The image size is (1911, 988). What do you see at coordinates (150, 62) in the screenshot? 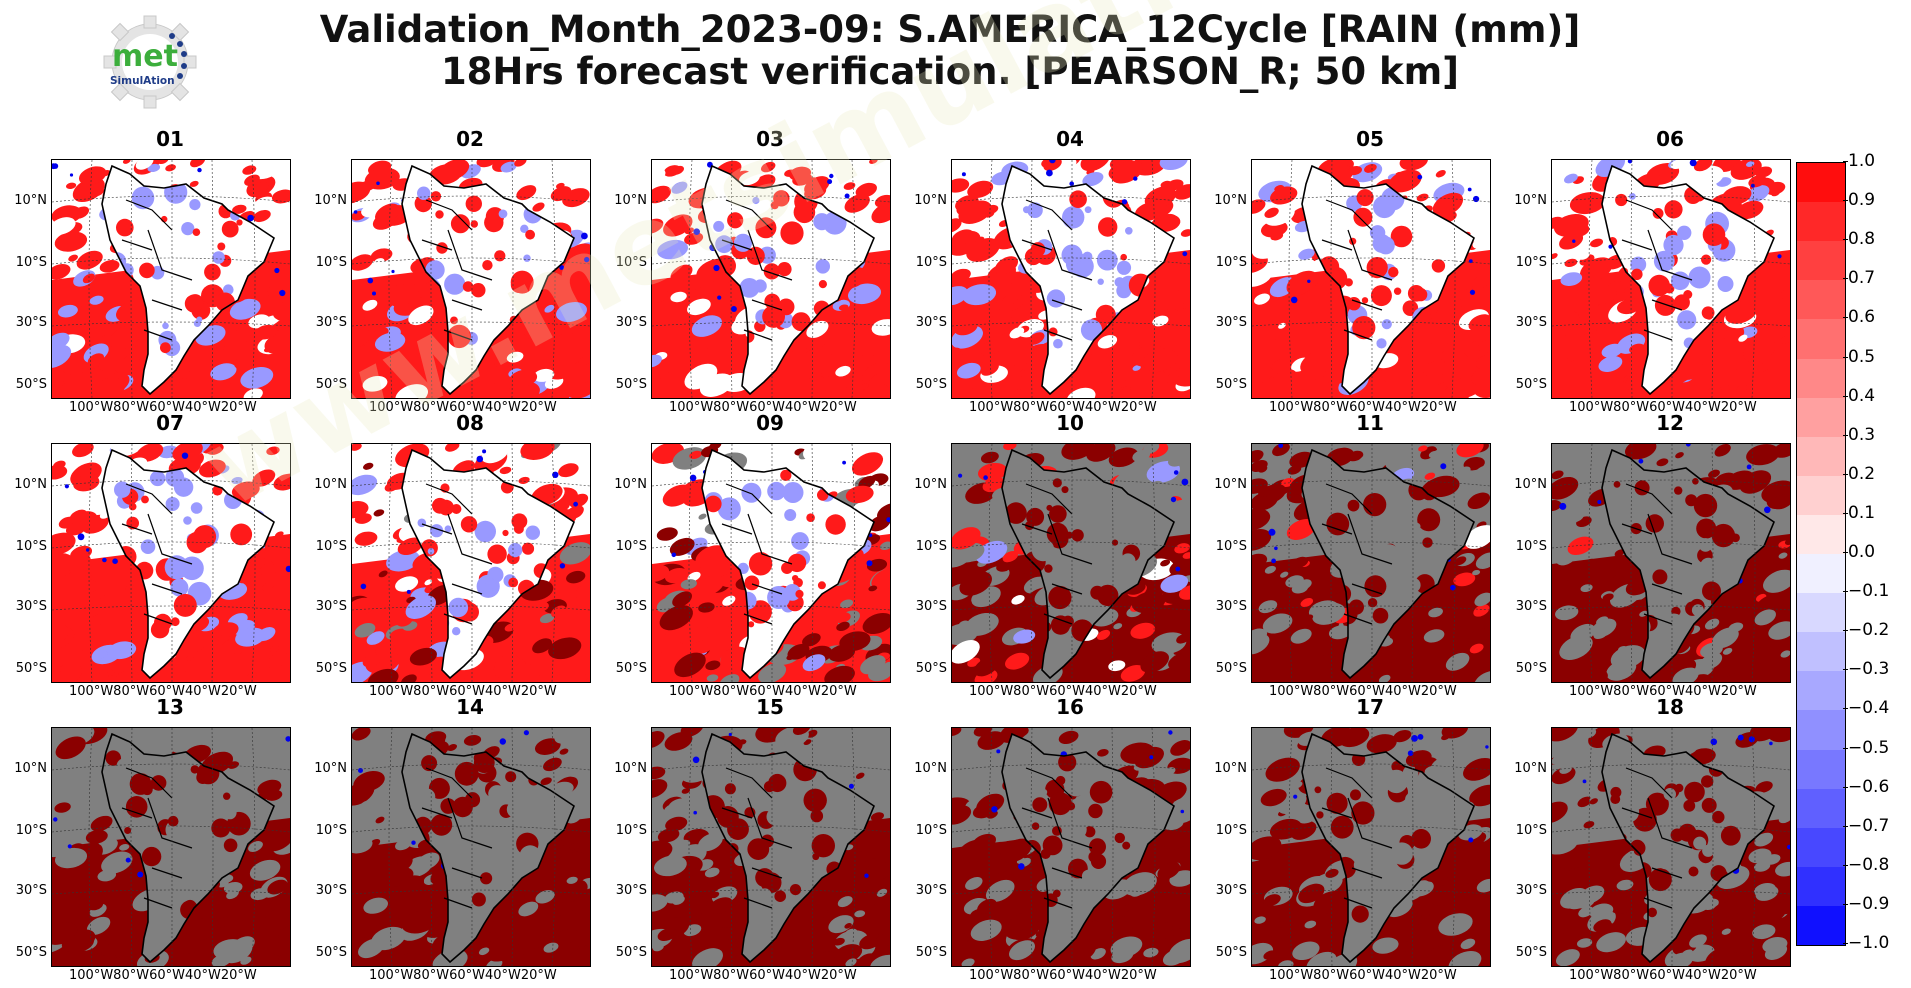
I see `met-simulation-logo: met SimulAtion` at bounding box center [150, 62].